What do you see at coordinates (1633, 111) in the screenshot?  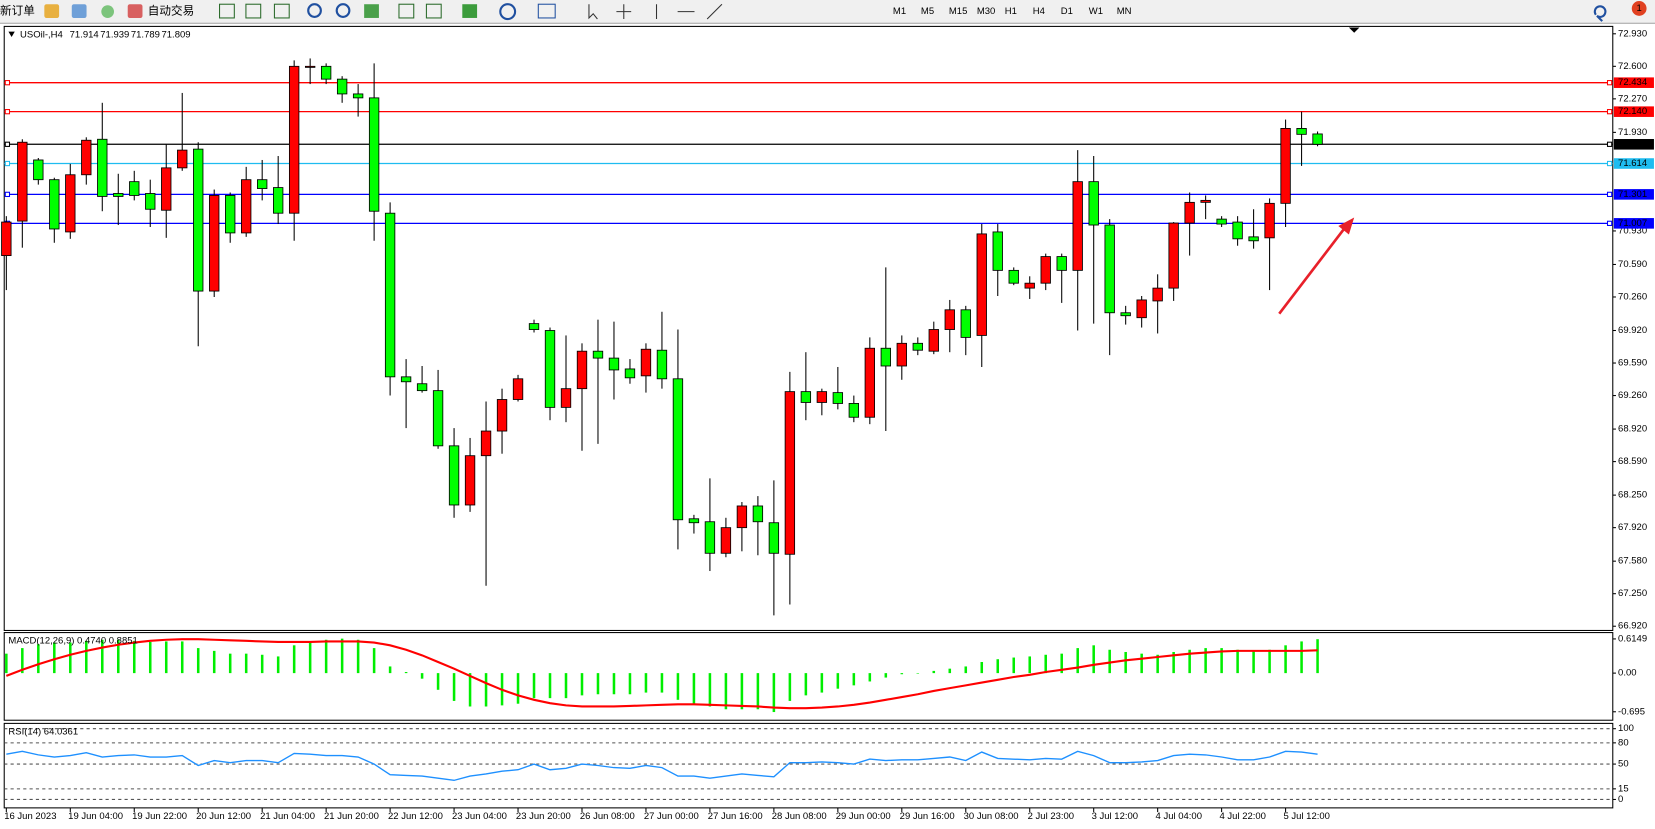 I see `price-label-bg` at bounding box center [1633, 111].